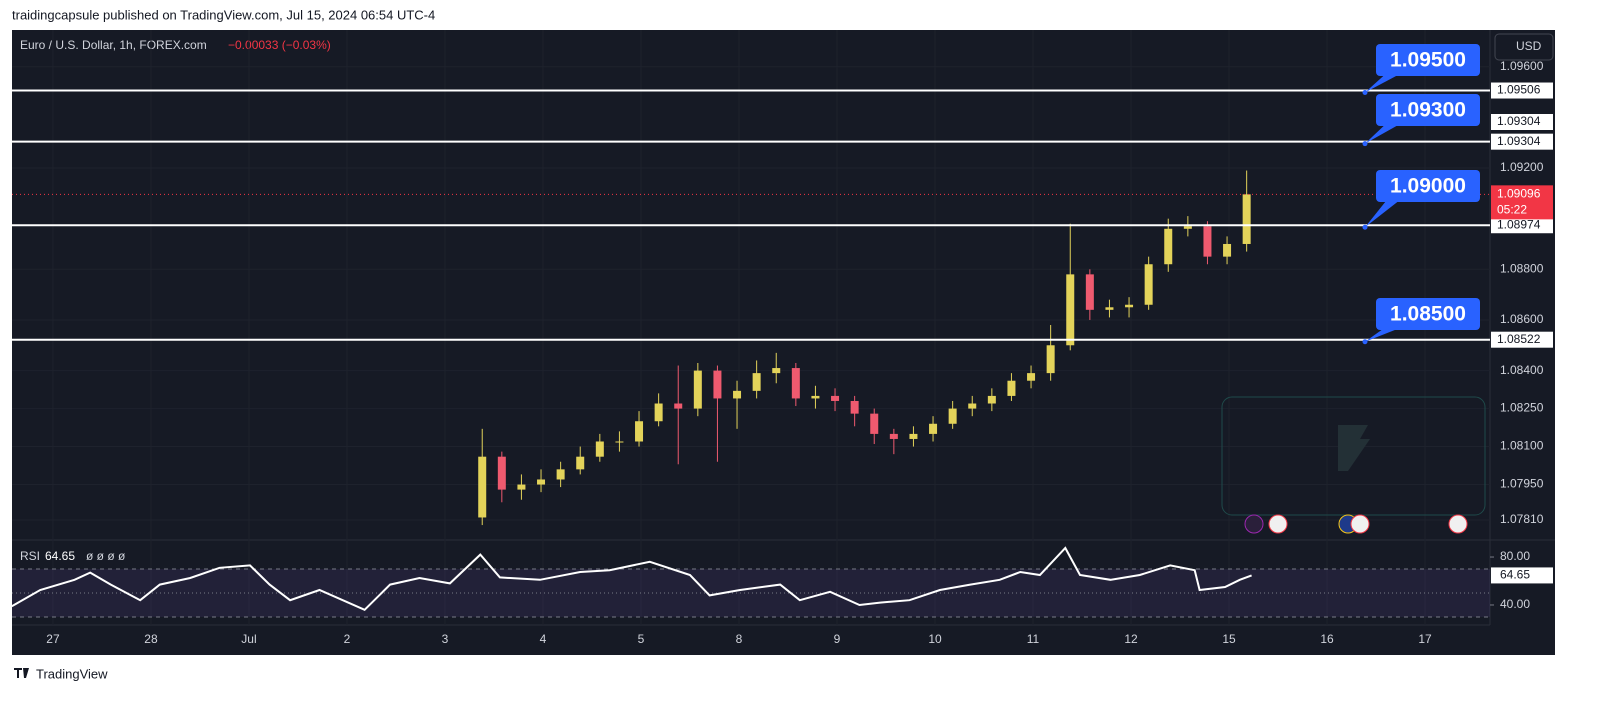 This screenshot has height=712, width=1600. Describe the element at coordinates (1522, 484) in the screenshot. I see `y-tick-label: 1.07950` at that location.